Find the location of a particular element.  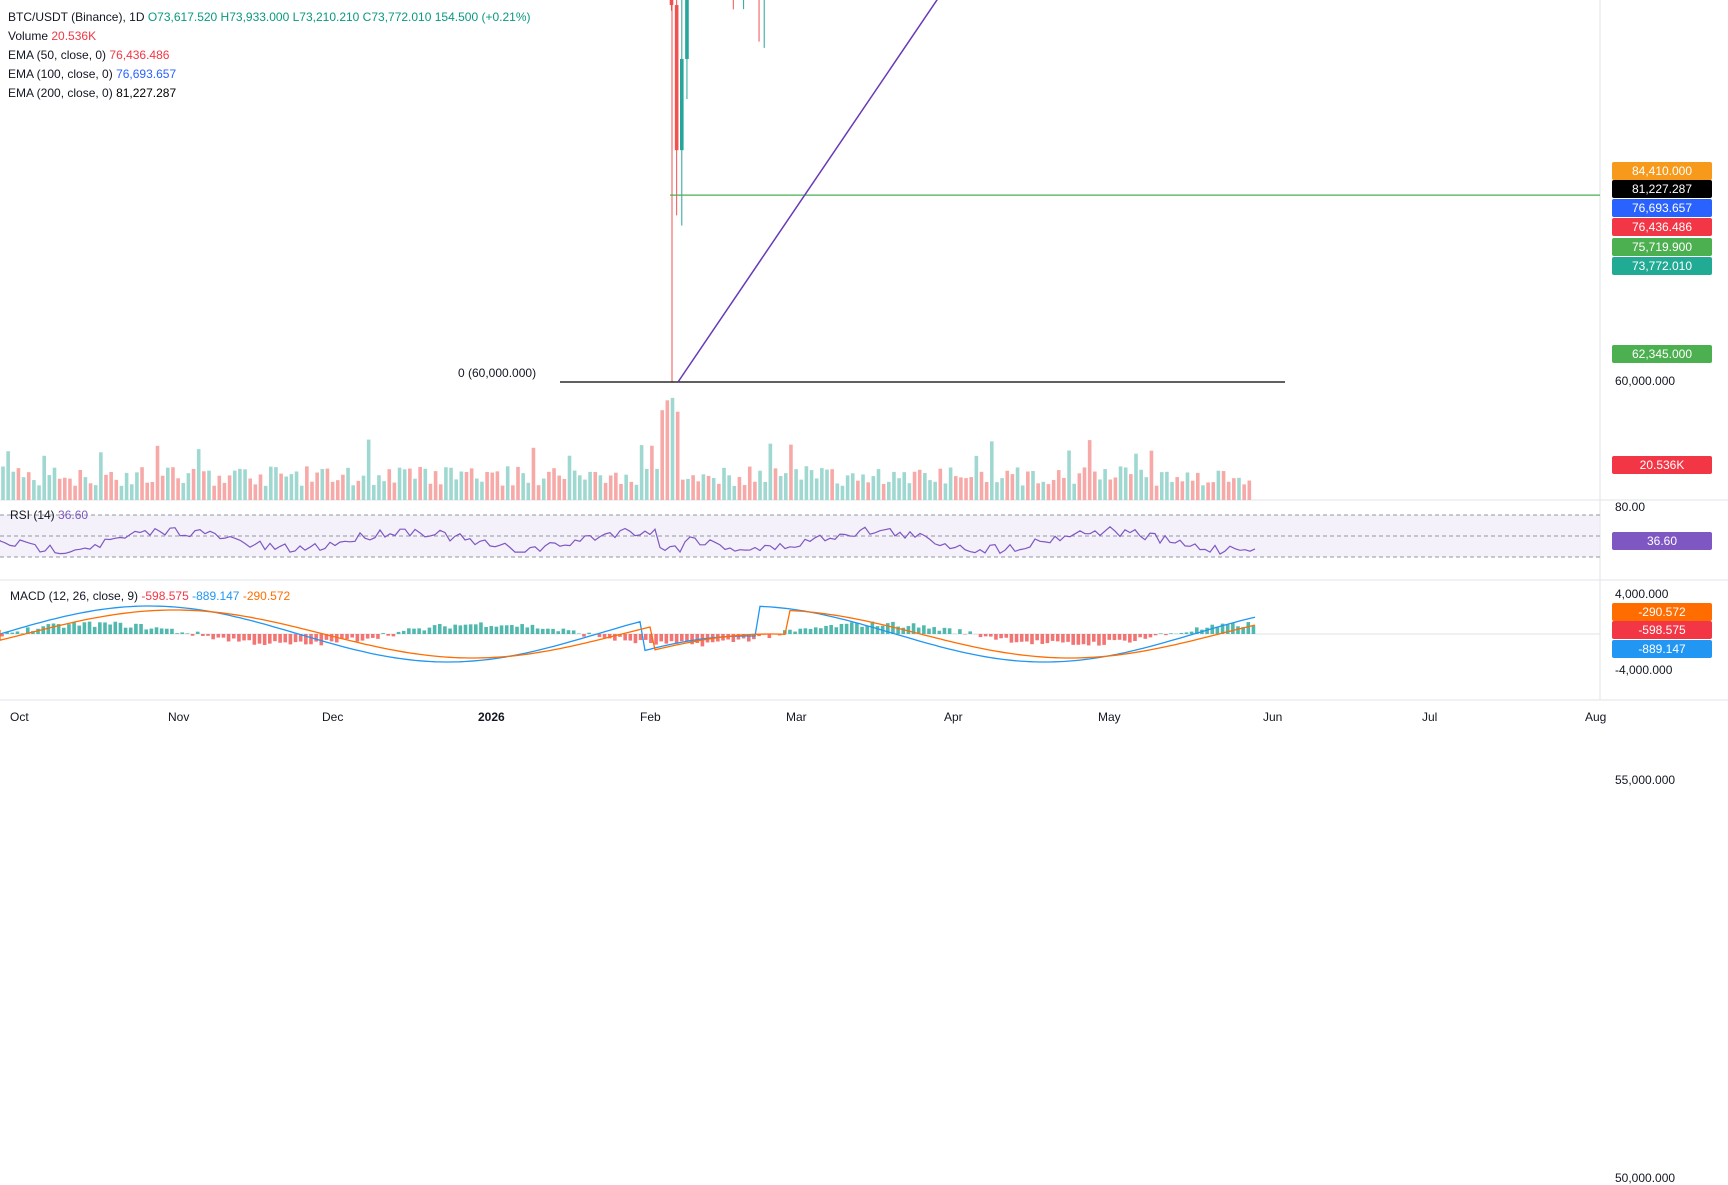

legend-ema100-label: EMA (100, close, 0) is located at coordinates (60, 74).